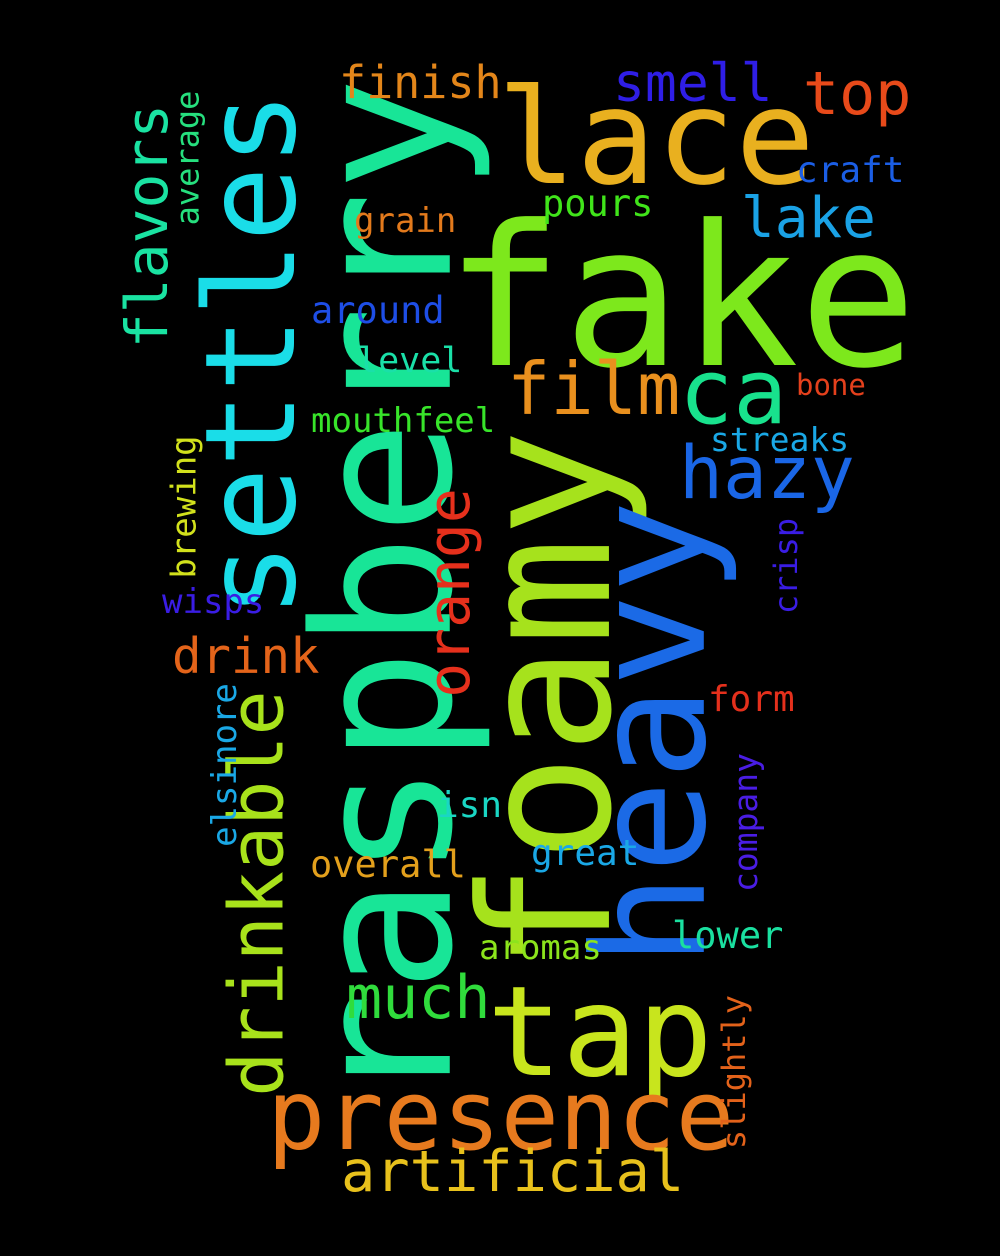  What do you see at coordinates (405, 221) in the screenshot?
I see `word-grain: grain` at bounding box center [405, 221].